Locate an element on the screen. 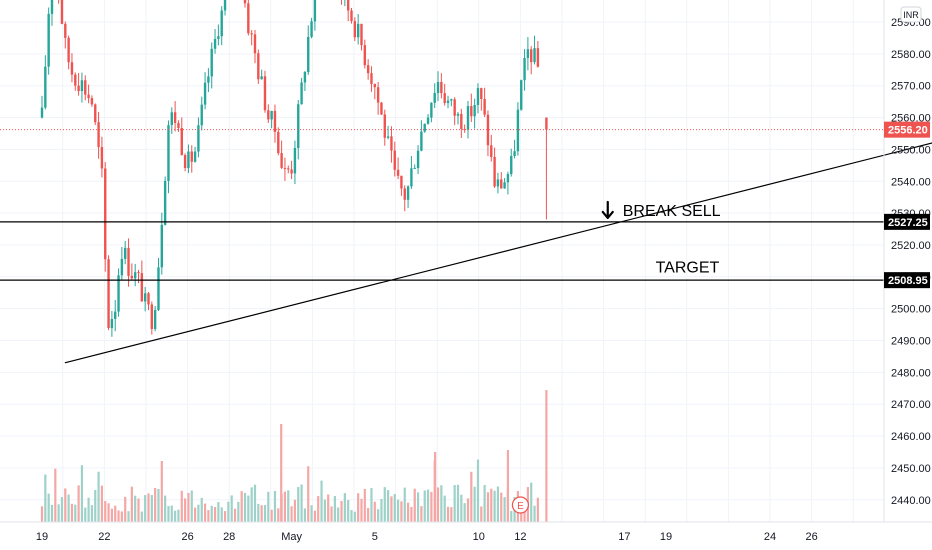 The width and height of the screenshot is (932, 550). currency-badge-label: INR is located at coordinates (911, 15).